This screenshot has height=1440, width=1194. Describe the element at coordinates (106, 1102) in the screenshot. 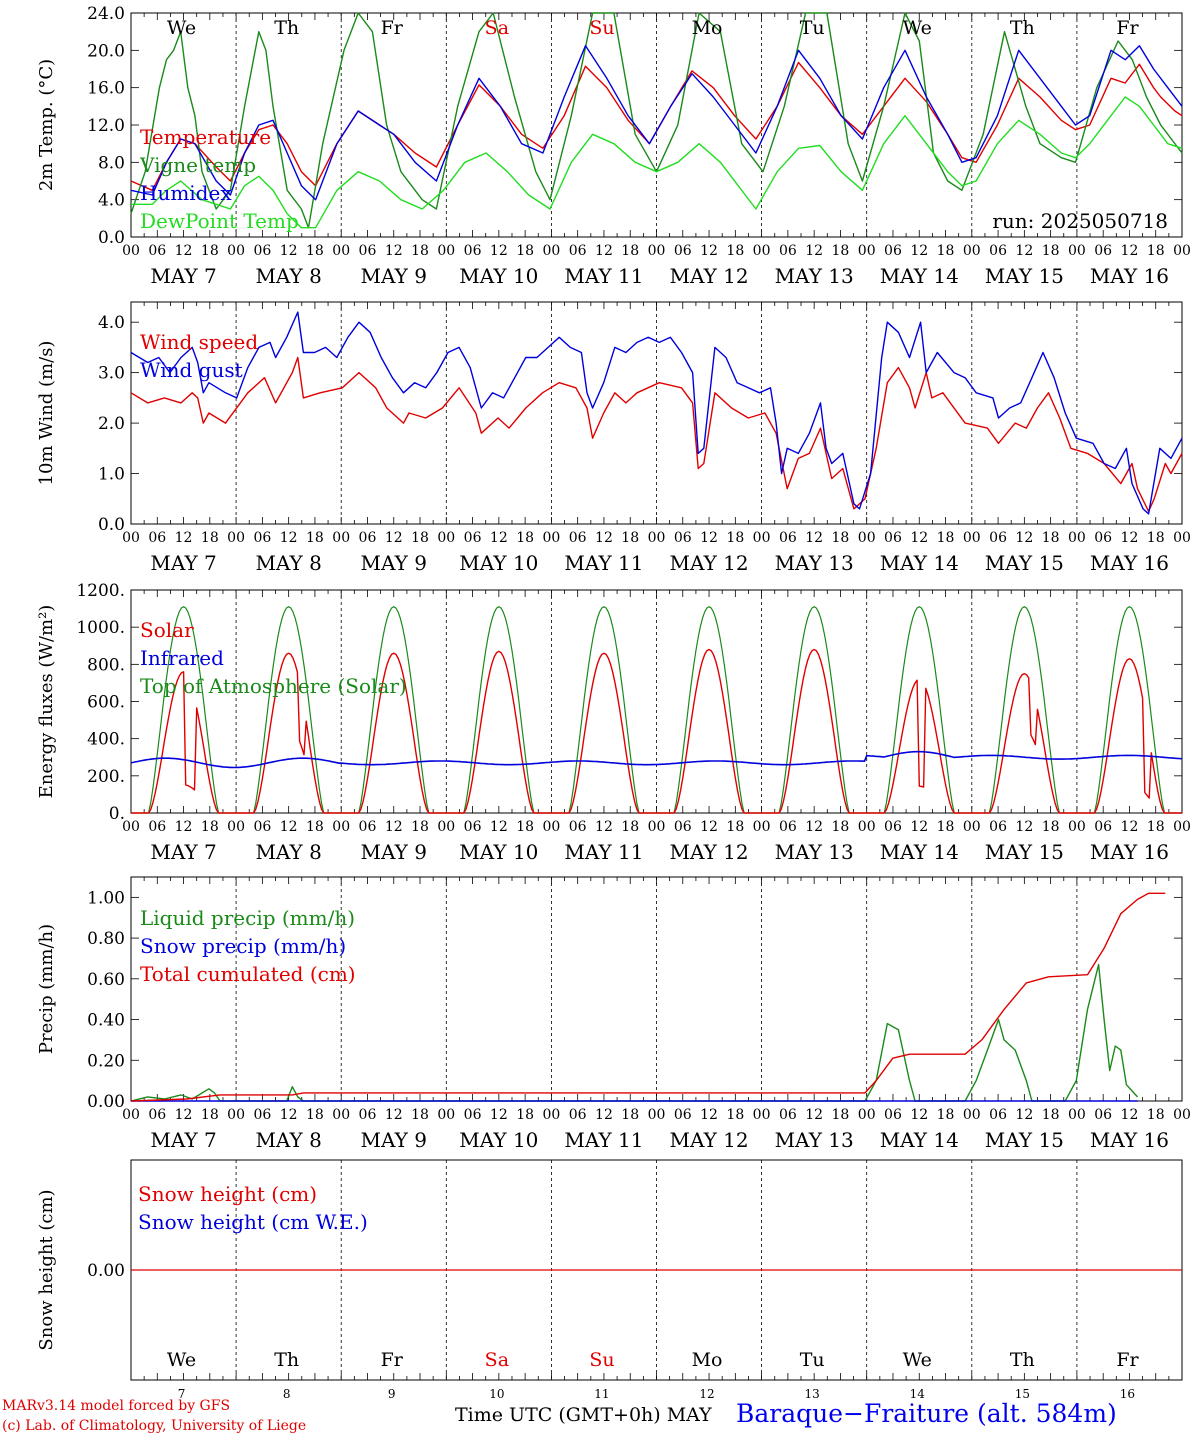

I see `y-tick-label: 0.00` at that location.